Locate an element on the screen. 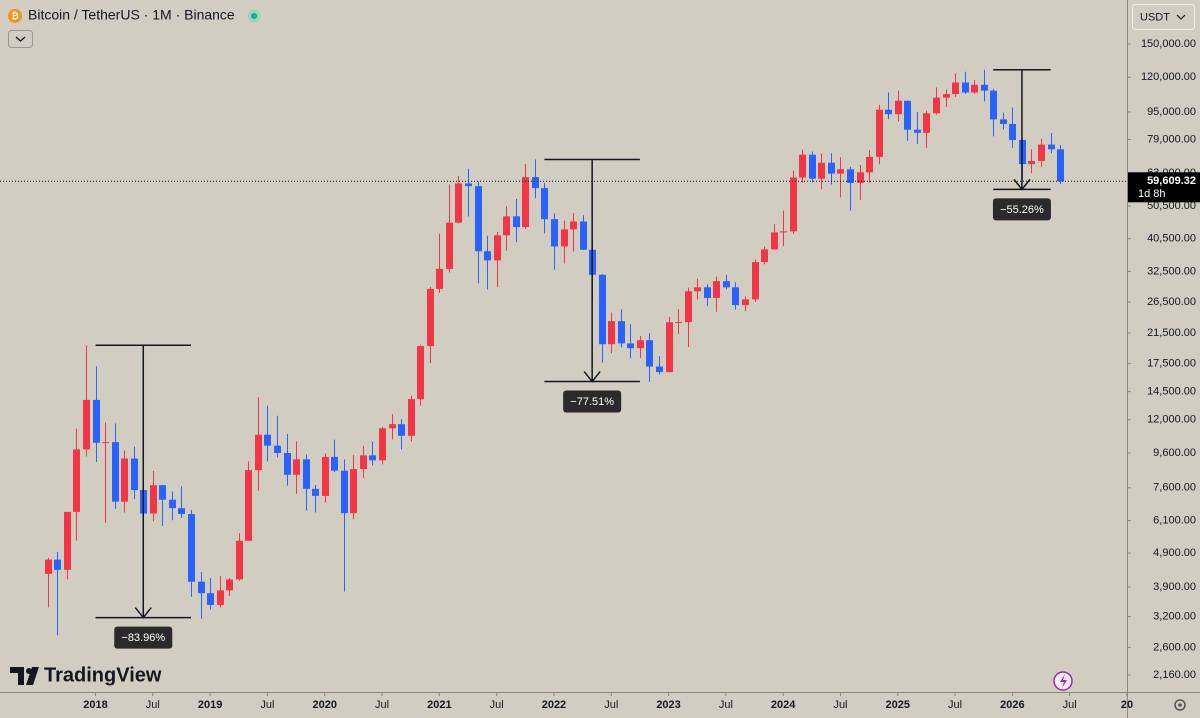  y-tick-label: 17,500.00 is located at coordinates (1171, 364).